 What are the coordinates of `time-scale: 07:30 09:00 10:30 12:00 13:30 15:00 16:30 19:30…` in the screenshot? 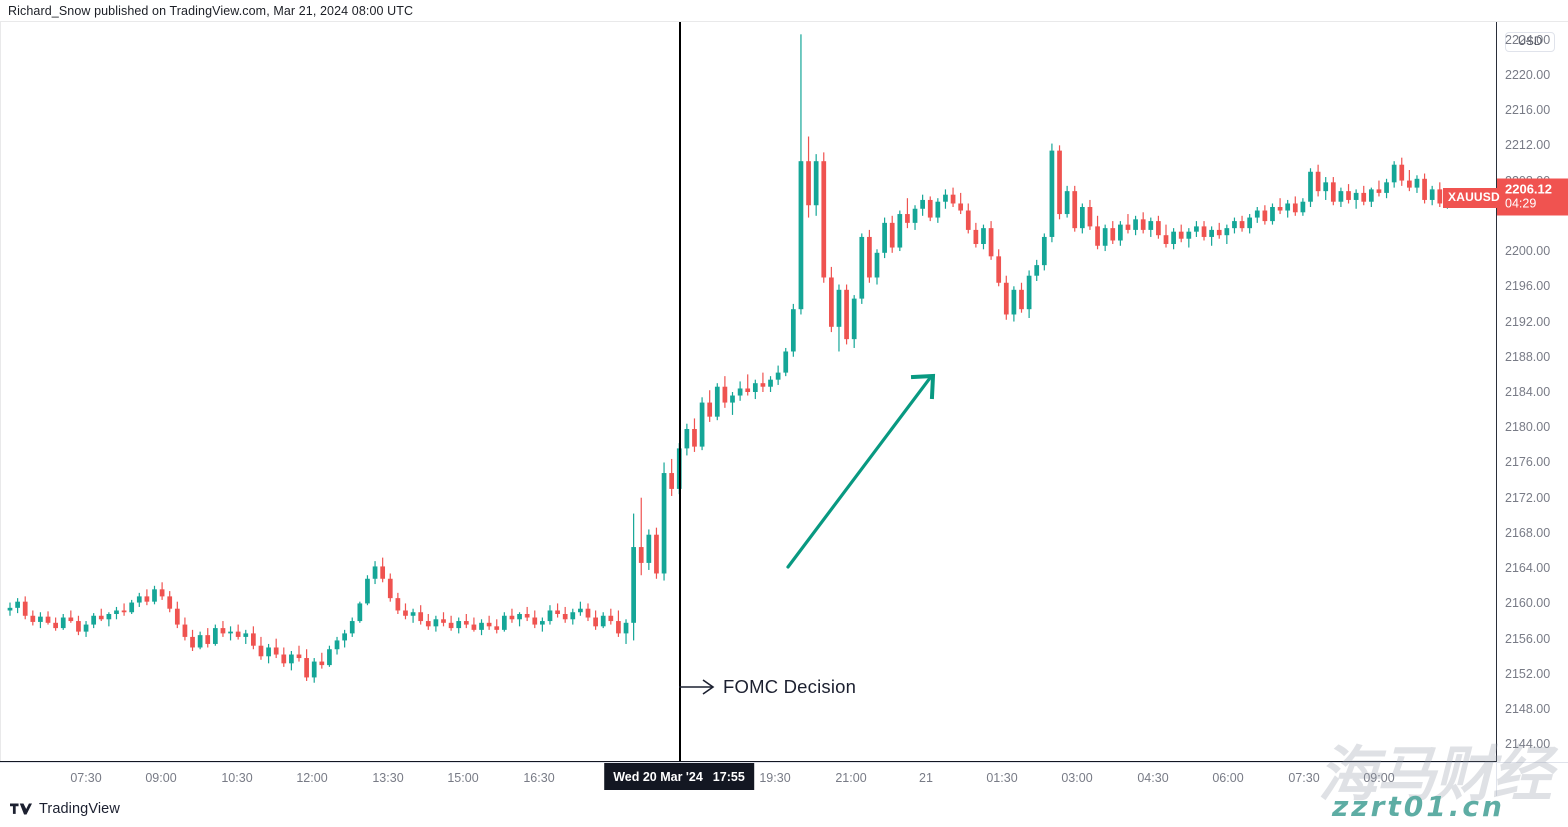 It's located at (784, 779).